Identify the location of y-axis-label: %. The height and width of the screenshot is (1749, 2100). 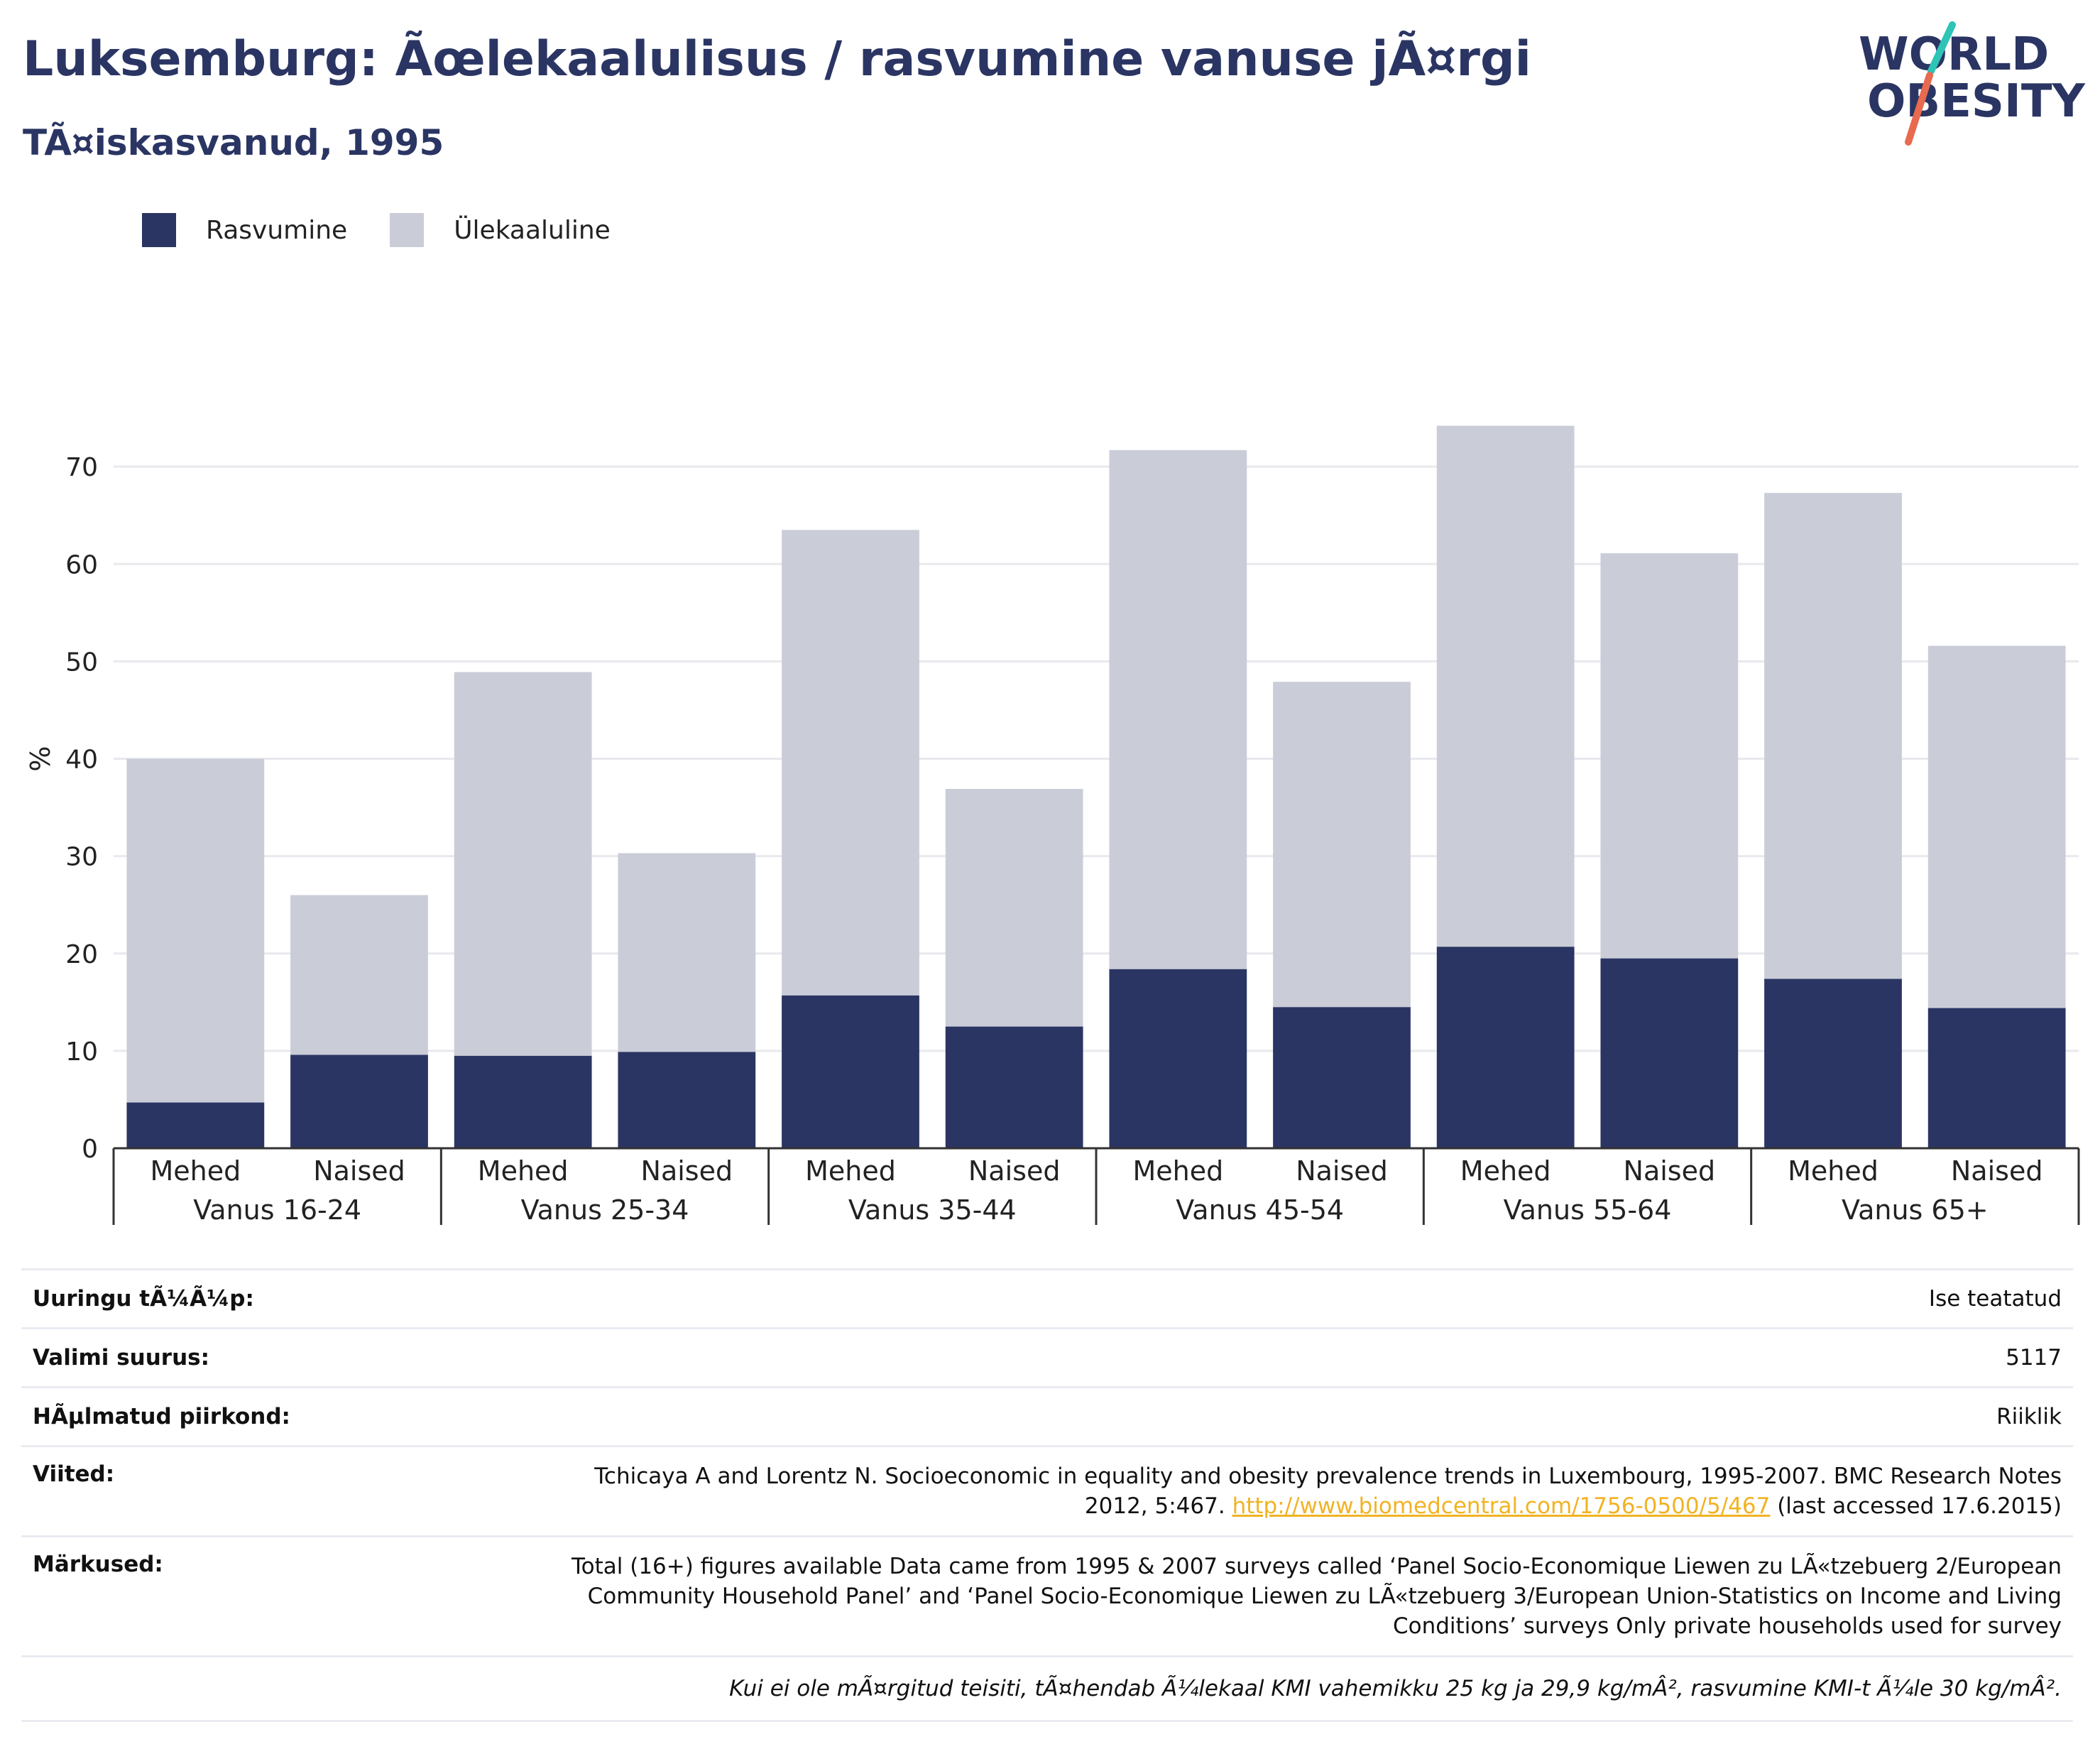
(40, 758).